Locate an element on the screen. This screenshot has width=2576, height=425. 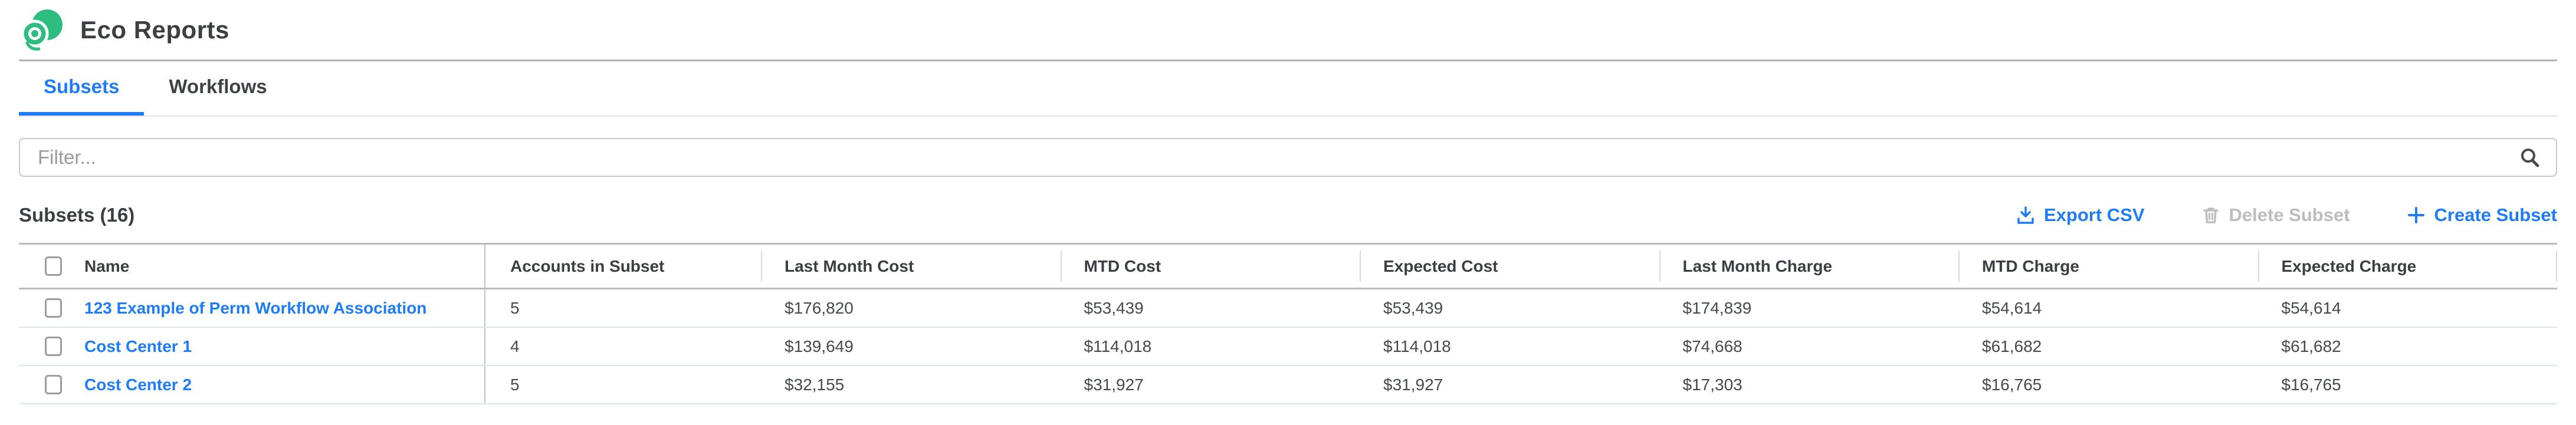
tab-bar: Subsets Workflows is located at coordinates (1288, 89).